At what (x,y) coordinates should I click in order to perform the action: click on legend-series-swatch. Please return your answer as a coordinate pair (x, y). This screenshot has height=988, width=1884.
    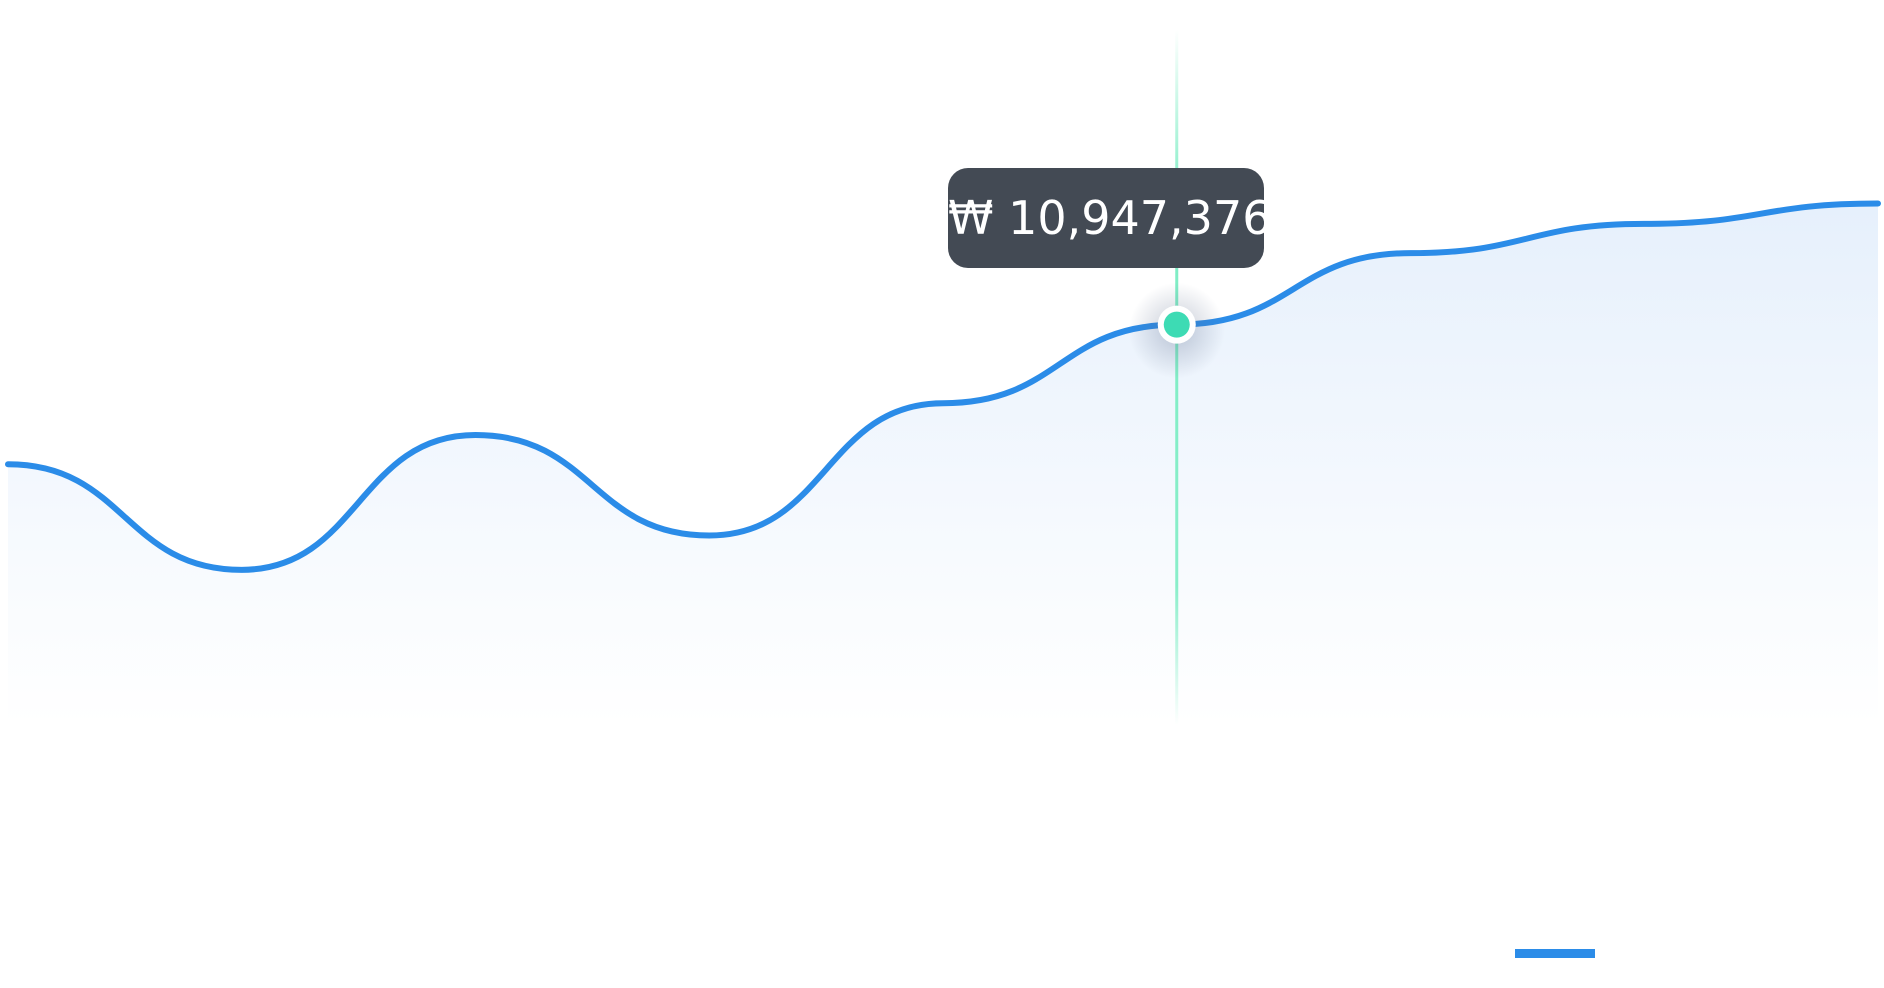
    Looking at the image, I should click on (1555, 953).